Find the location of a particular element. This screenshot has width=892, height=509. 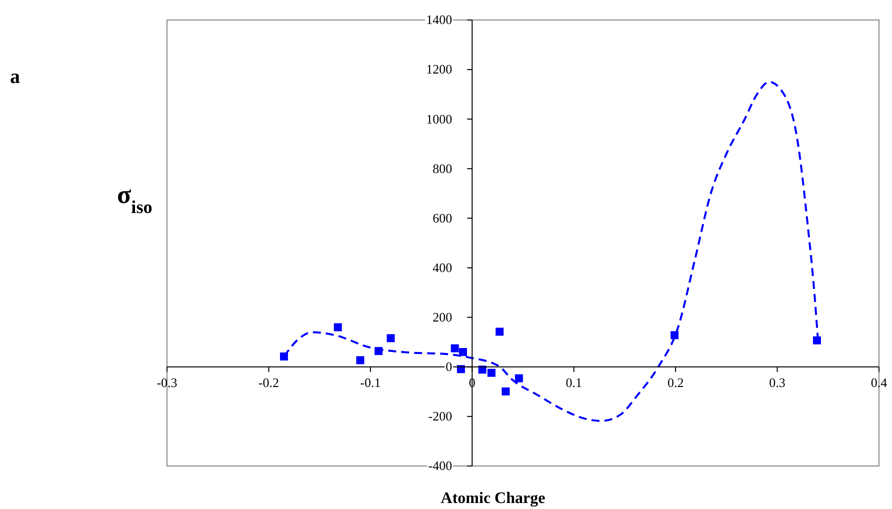

y-tick-label: 600 is located at coordinates (442, 218).